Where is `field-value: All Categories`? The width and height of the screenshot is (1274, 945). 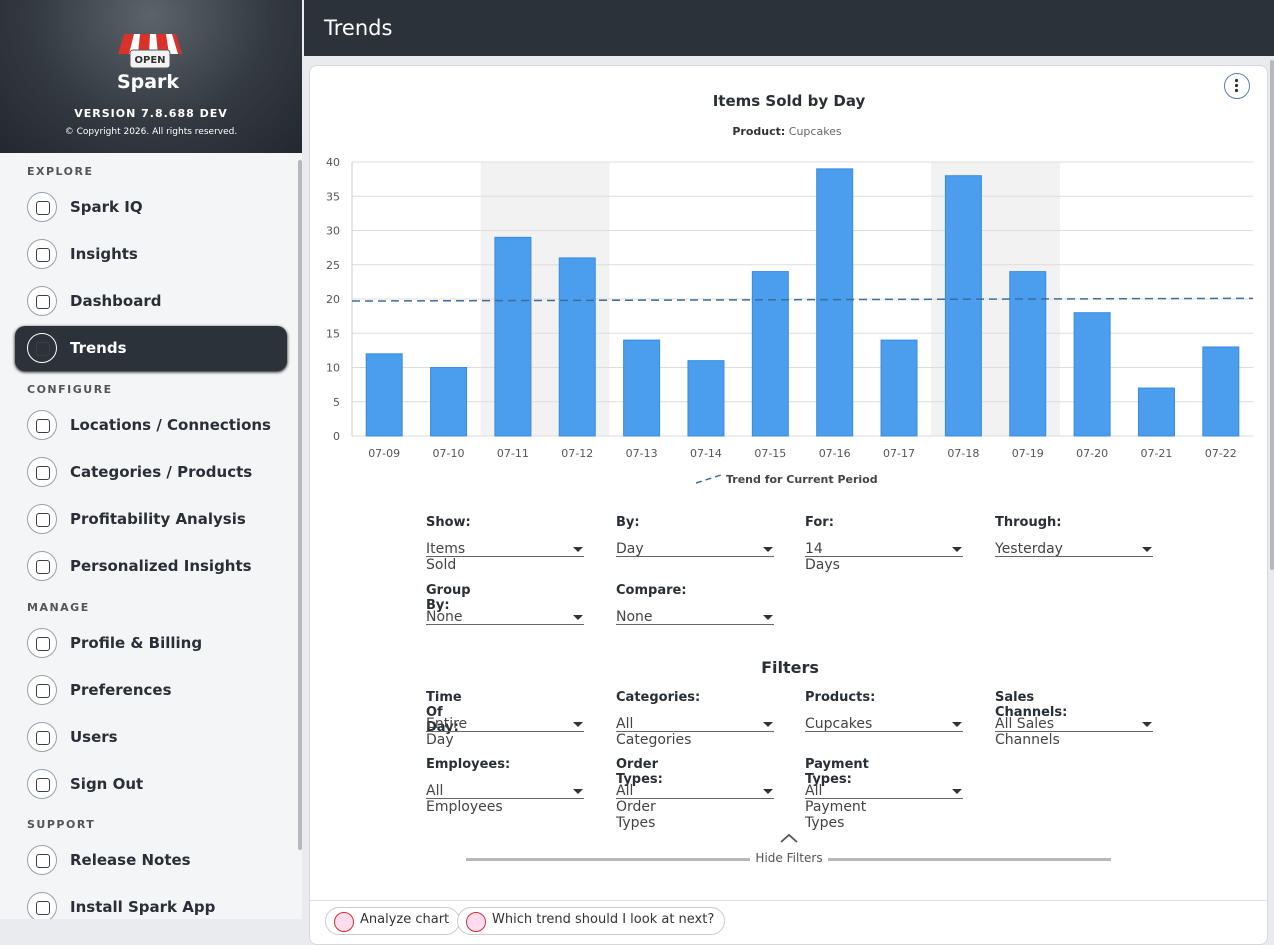 field-value: All Categories is located at coordinates (654, 732).